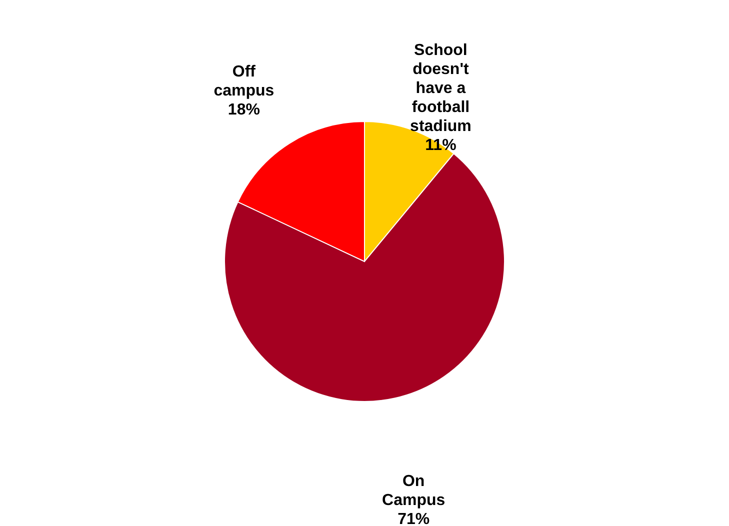 Image resolution: width=729 pixels, height=526 pixels. I want to click on slice-label: On Campus, so click(414, 491).